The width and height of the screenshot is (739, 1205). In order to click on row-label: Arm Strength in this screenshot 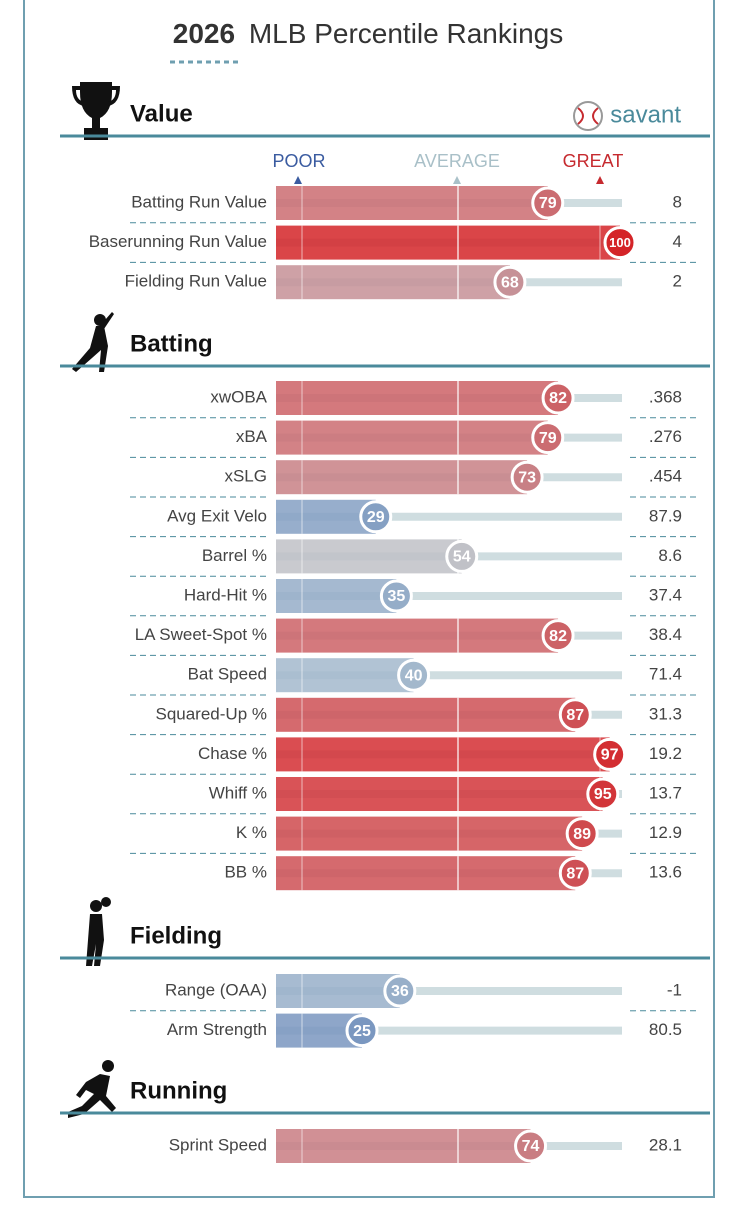, I will do `click(217, 1029)`.